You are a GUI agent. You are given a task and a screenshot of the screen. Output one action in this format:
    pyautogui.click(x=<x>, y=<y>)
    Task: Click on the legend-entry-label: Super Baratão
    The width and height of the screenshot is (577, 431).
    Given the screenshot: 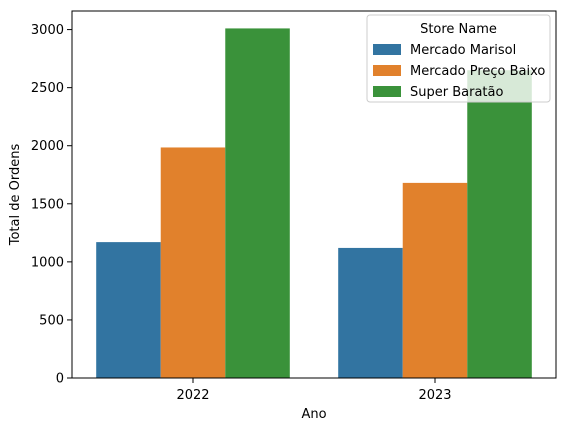 What is the action you would take?
    pyautogui.click(x=456, y=92)
    